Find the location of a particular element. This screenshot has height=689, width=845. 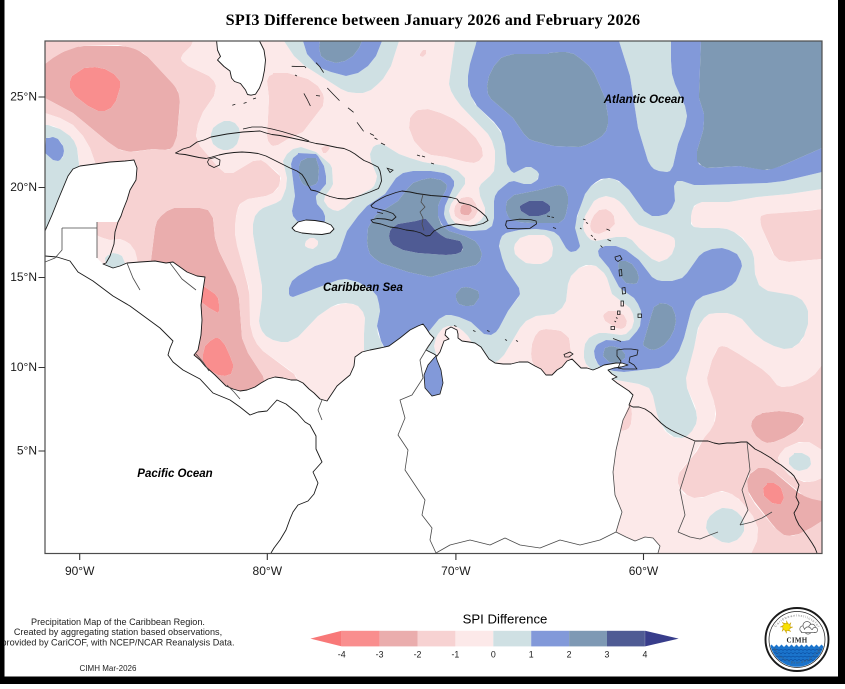

svg-text: 20°N is located at coordinates (23, 187).